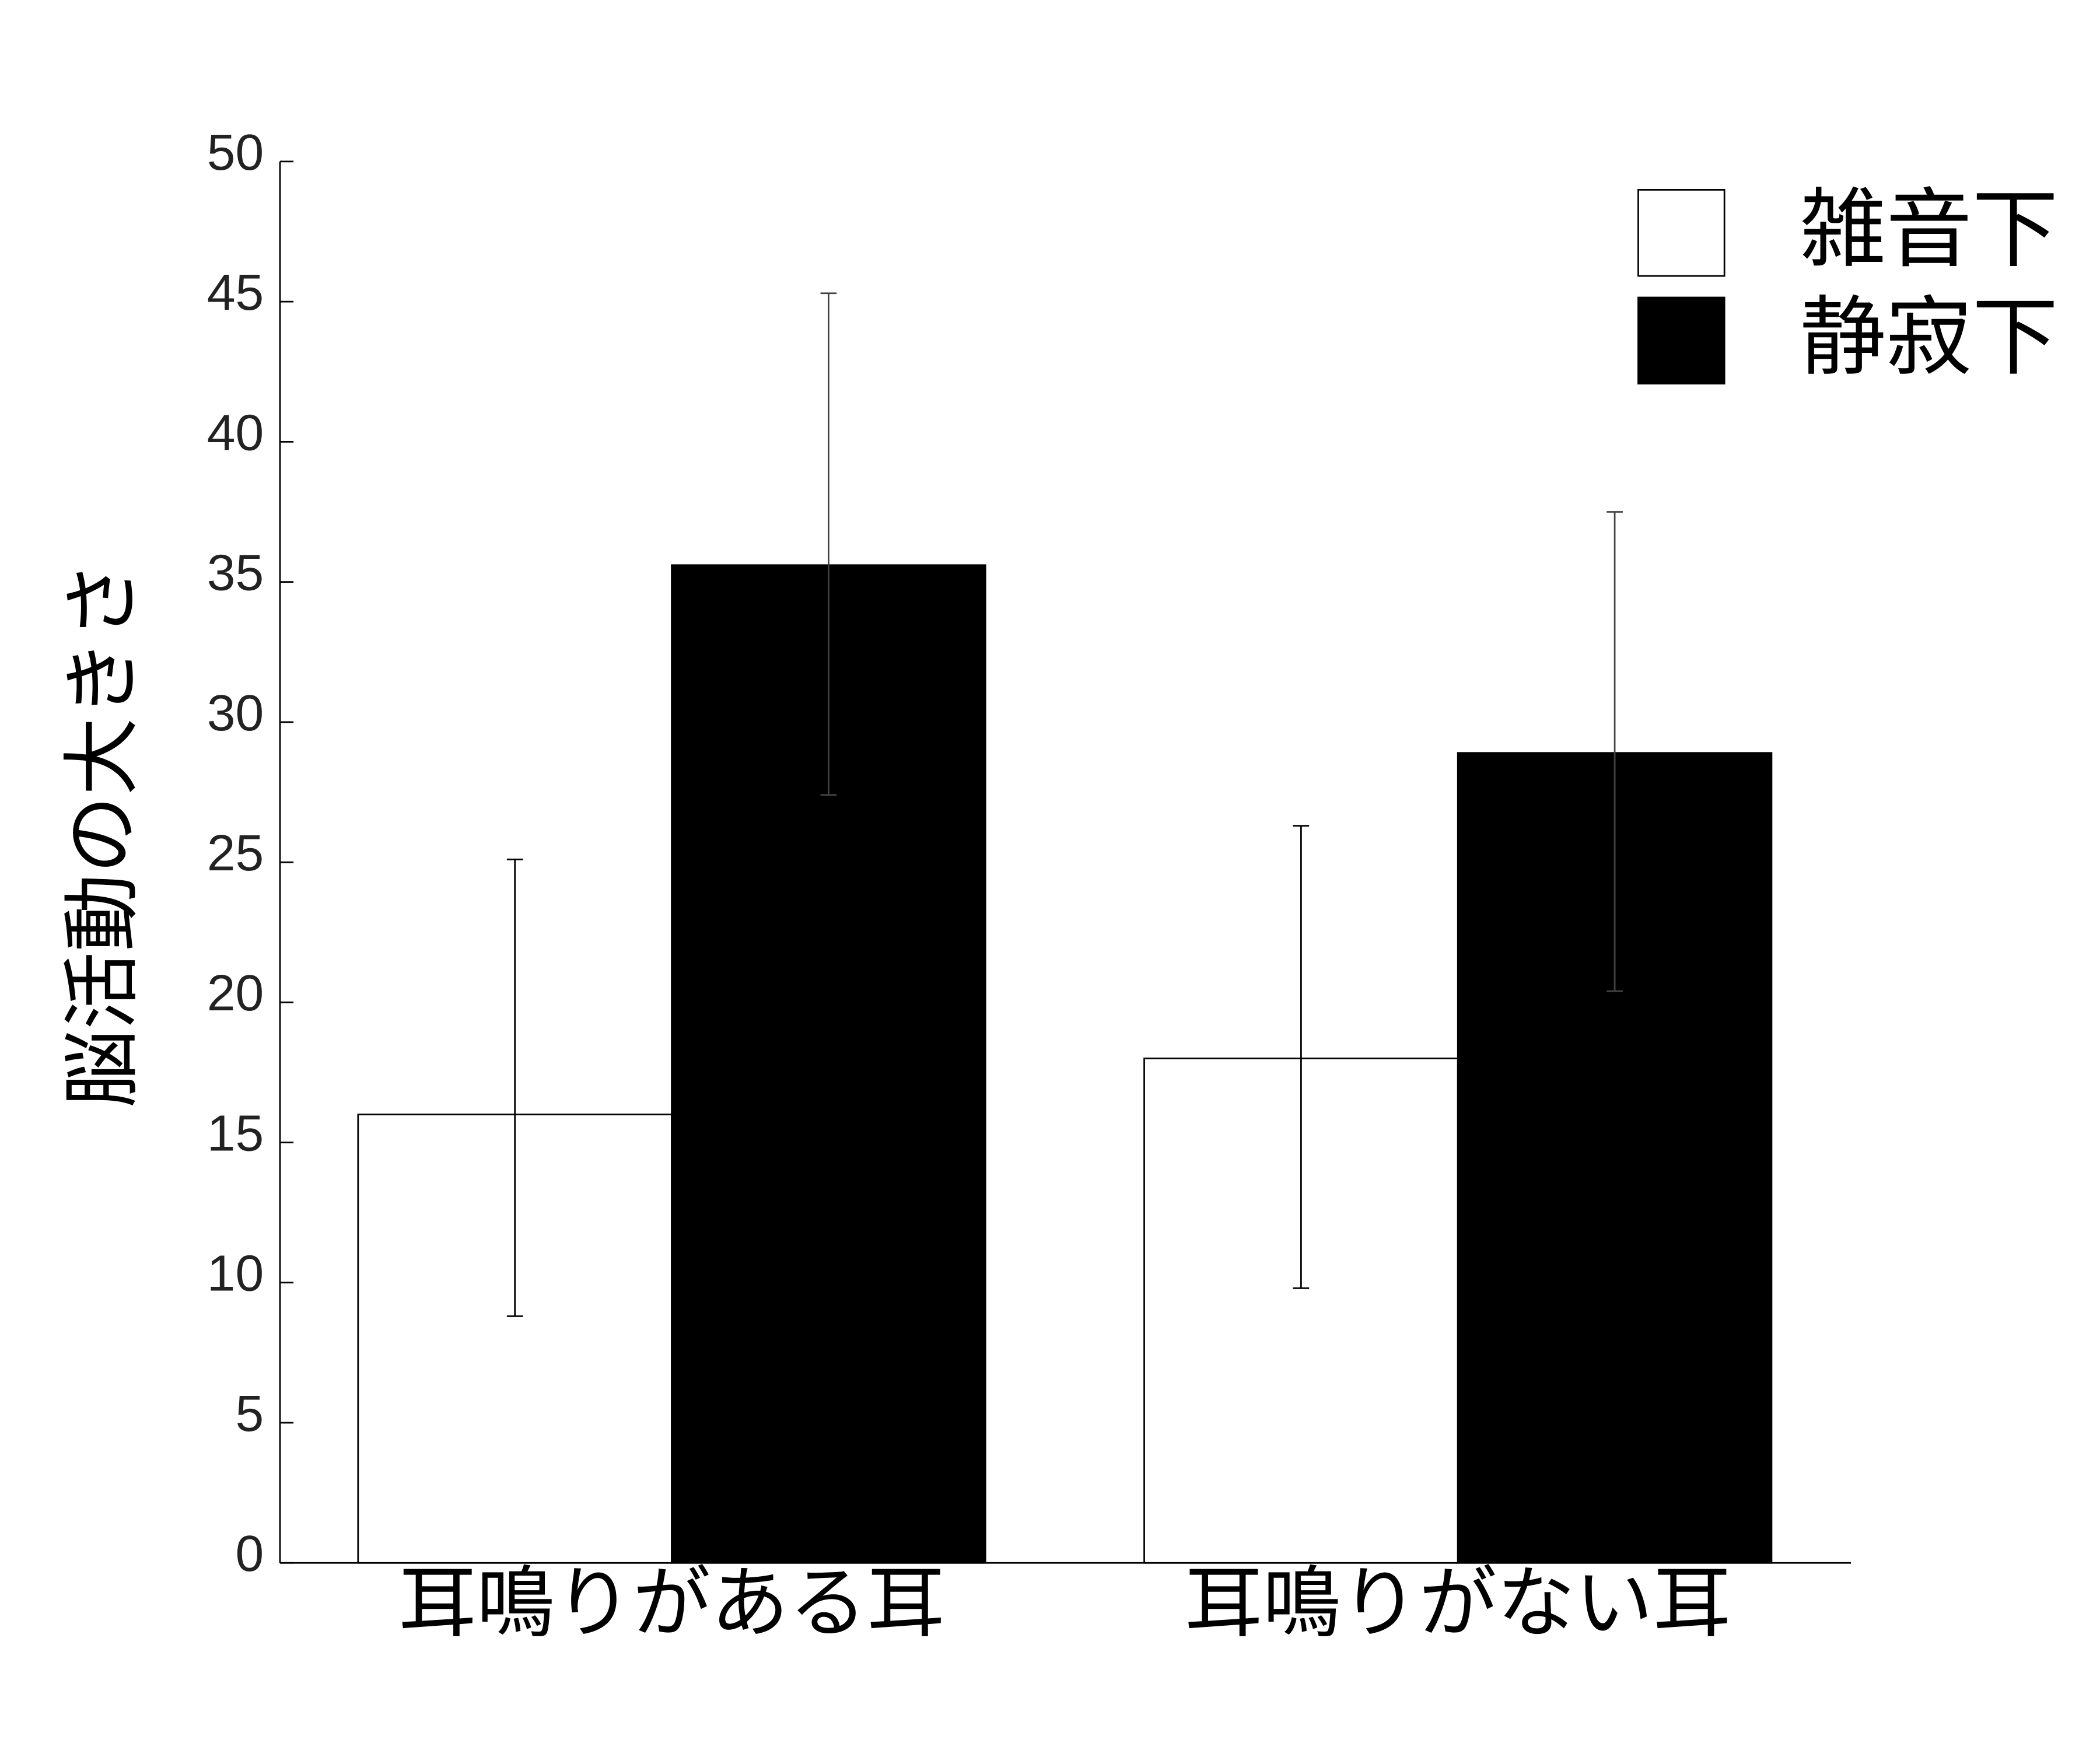 This screenshot has width=2100, height=1750. Describe the element at coordinates (235, 1273) in the screenshot. I see `y-tick-label: 10` at that location.